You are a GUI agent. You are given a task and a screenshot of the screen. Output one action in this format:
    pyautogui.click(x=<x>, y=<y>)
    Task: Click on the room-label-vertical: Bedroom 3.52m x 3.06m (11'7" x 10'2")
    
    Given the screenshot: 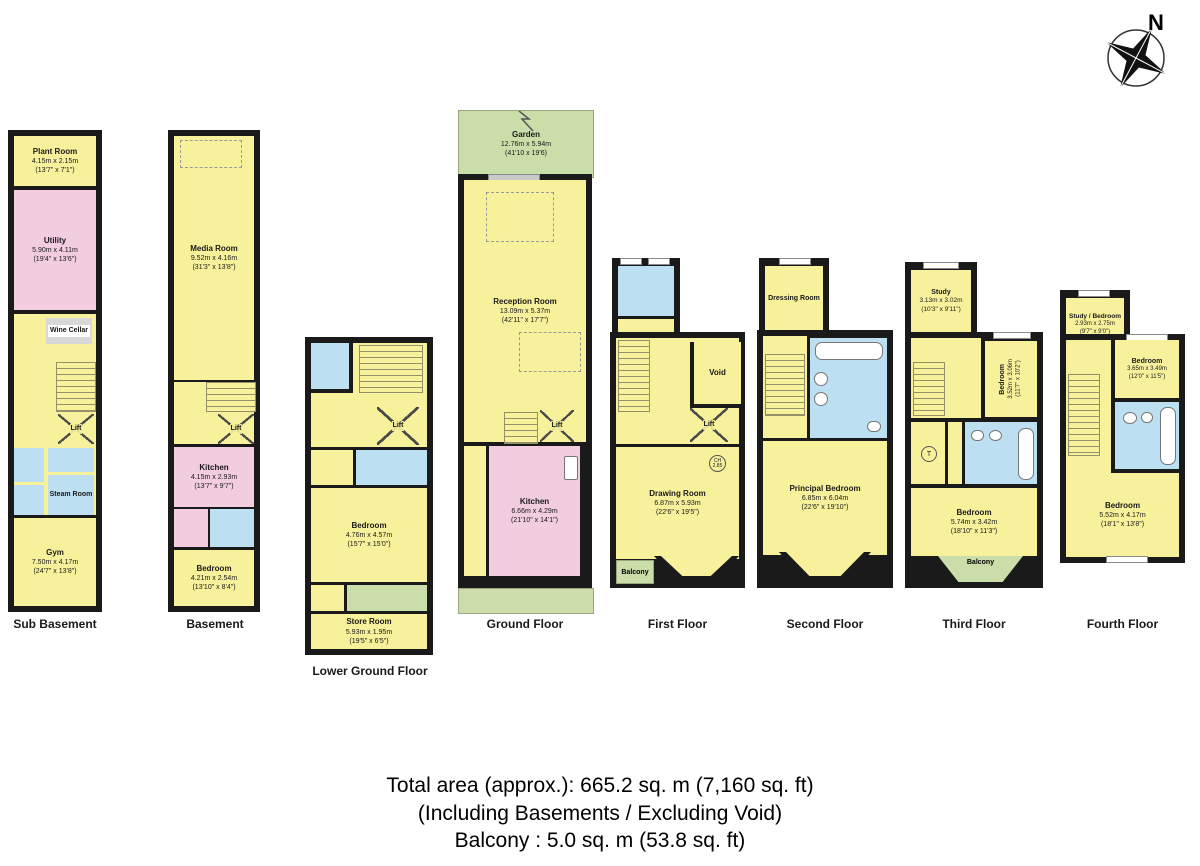 What is the action you would take?
    pyautogui.click(x=1011, y=379)
    